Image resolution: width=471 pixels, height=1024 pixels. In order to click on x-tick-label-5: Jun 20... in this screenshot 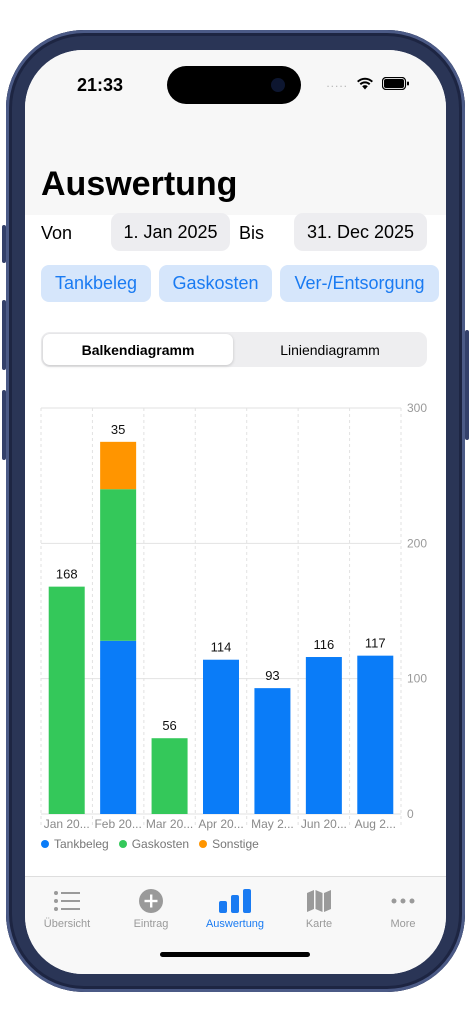, I will do `click(324, 824)`.